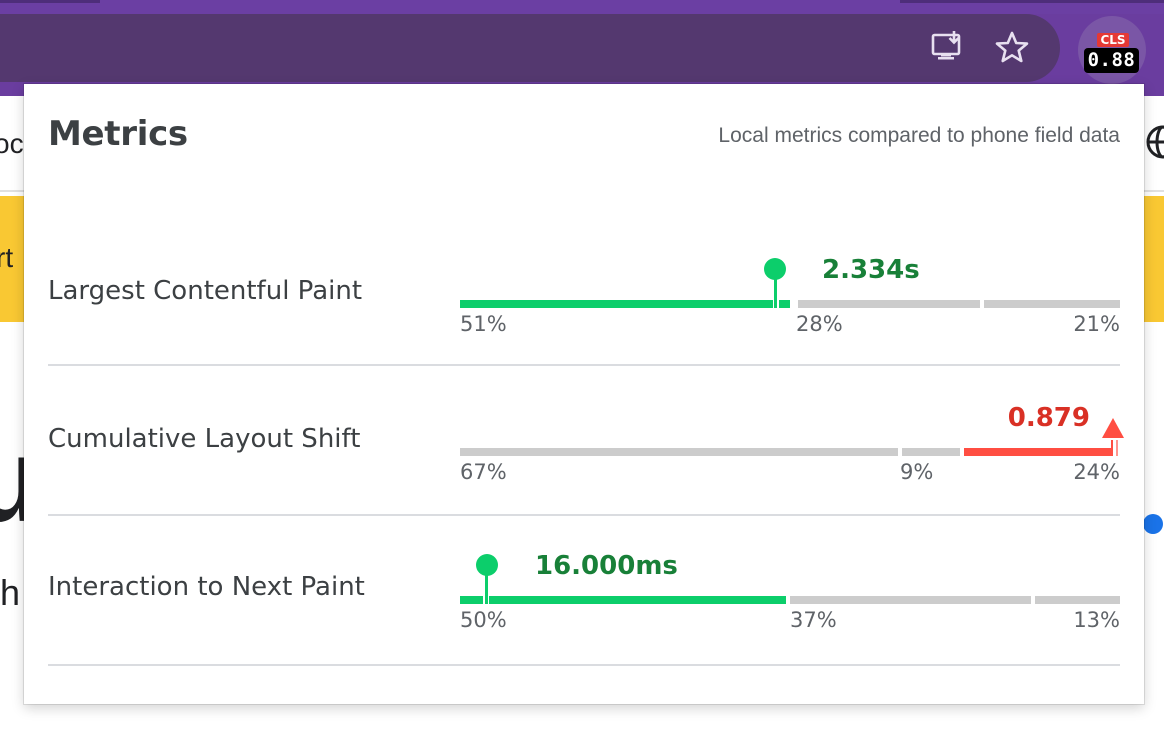  I want to click on distribution-bar: 0.879 67% 9% 24%, so click(792, 499).